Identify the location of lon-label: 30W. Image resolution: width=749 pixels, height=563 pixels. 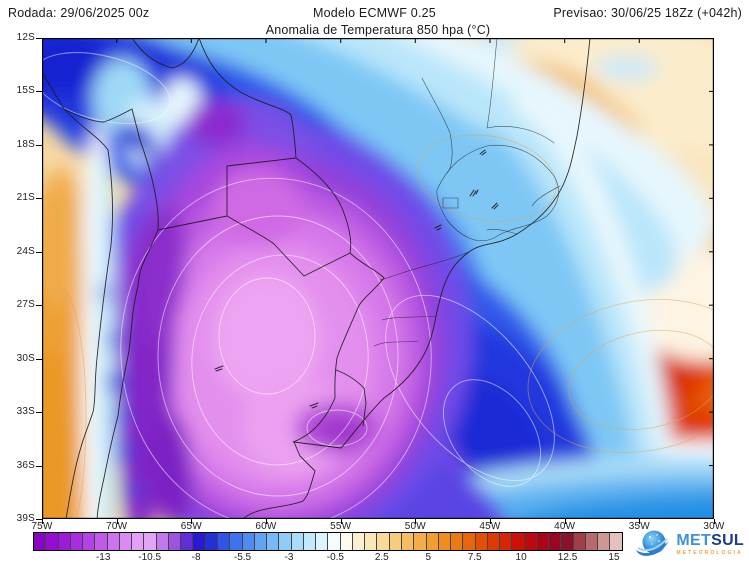
(714, 526).